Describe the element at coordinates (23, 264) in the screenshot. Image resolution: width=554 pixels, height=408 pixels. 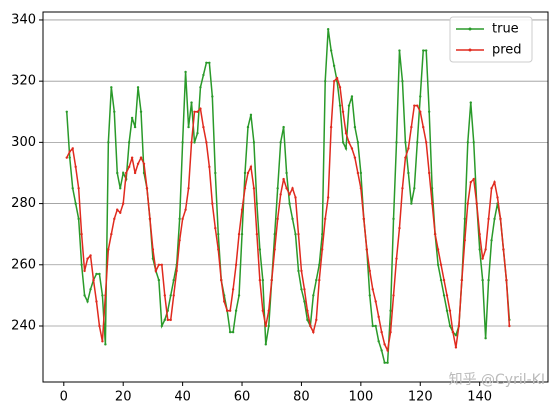
I see `y-tick-label: 260` at that location.